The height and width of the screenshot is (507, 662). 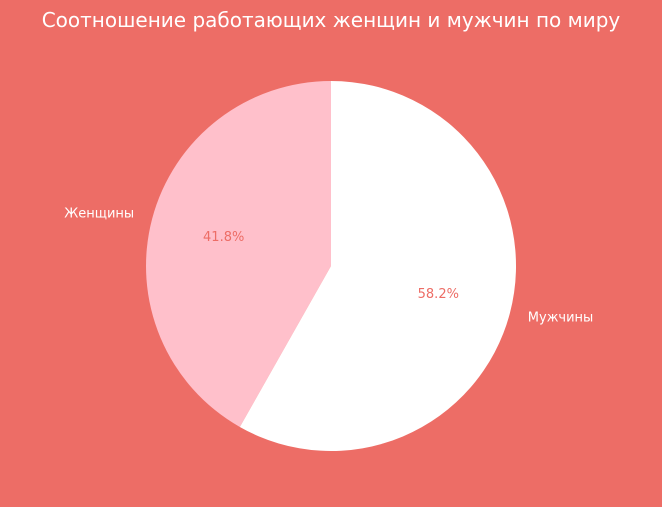 I want to click on slice-label-men: Мужчины, so click(x=561, y=317).